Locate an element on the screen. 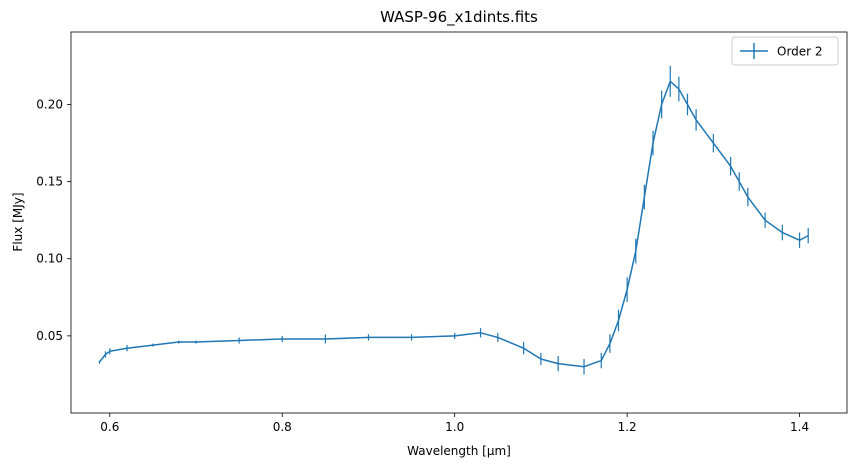  legend-box is located at coordinates (785, 51).